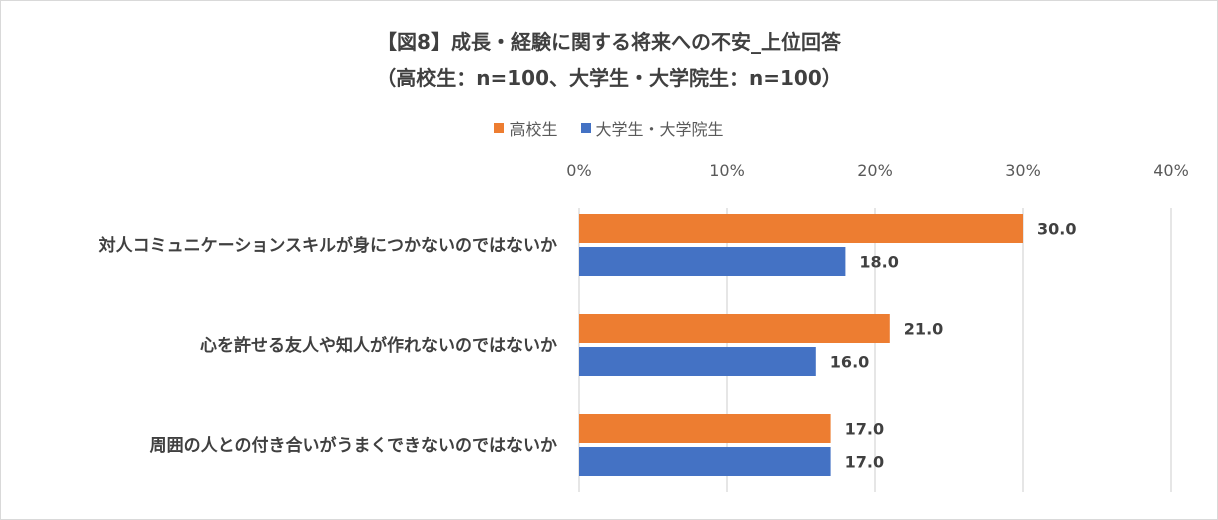 The width and height of the screenshot is (1218, 520). I want to click on tick-label: 20%, so click(875, 170).